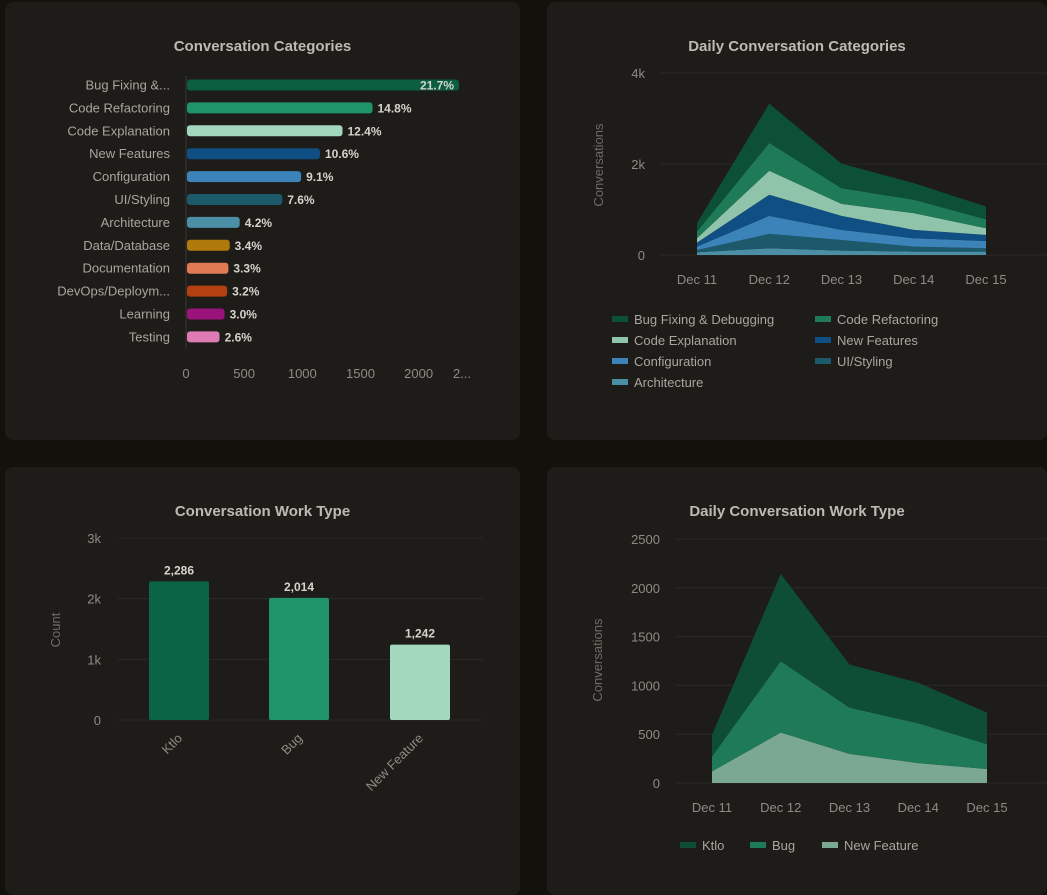 The image size is (1047, 895). What do you see at coordinates (437, 86) in the screenshot?
I see `data-label: 21.7%` at bounding box center [437, 86].